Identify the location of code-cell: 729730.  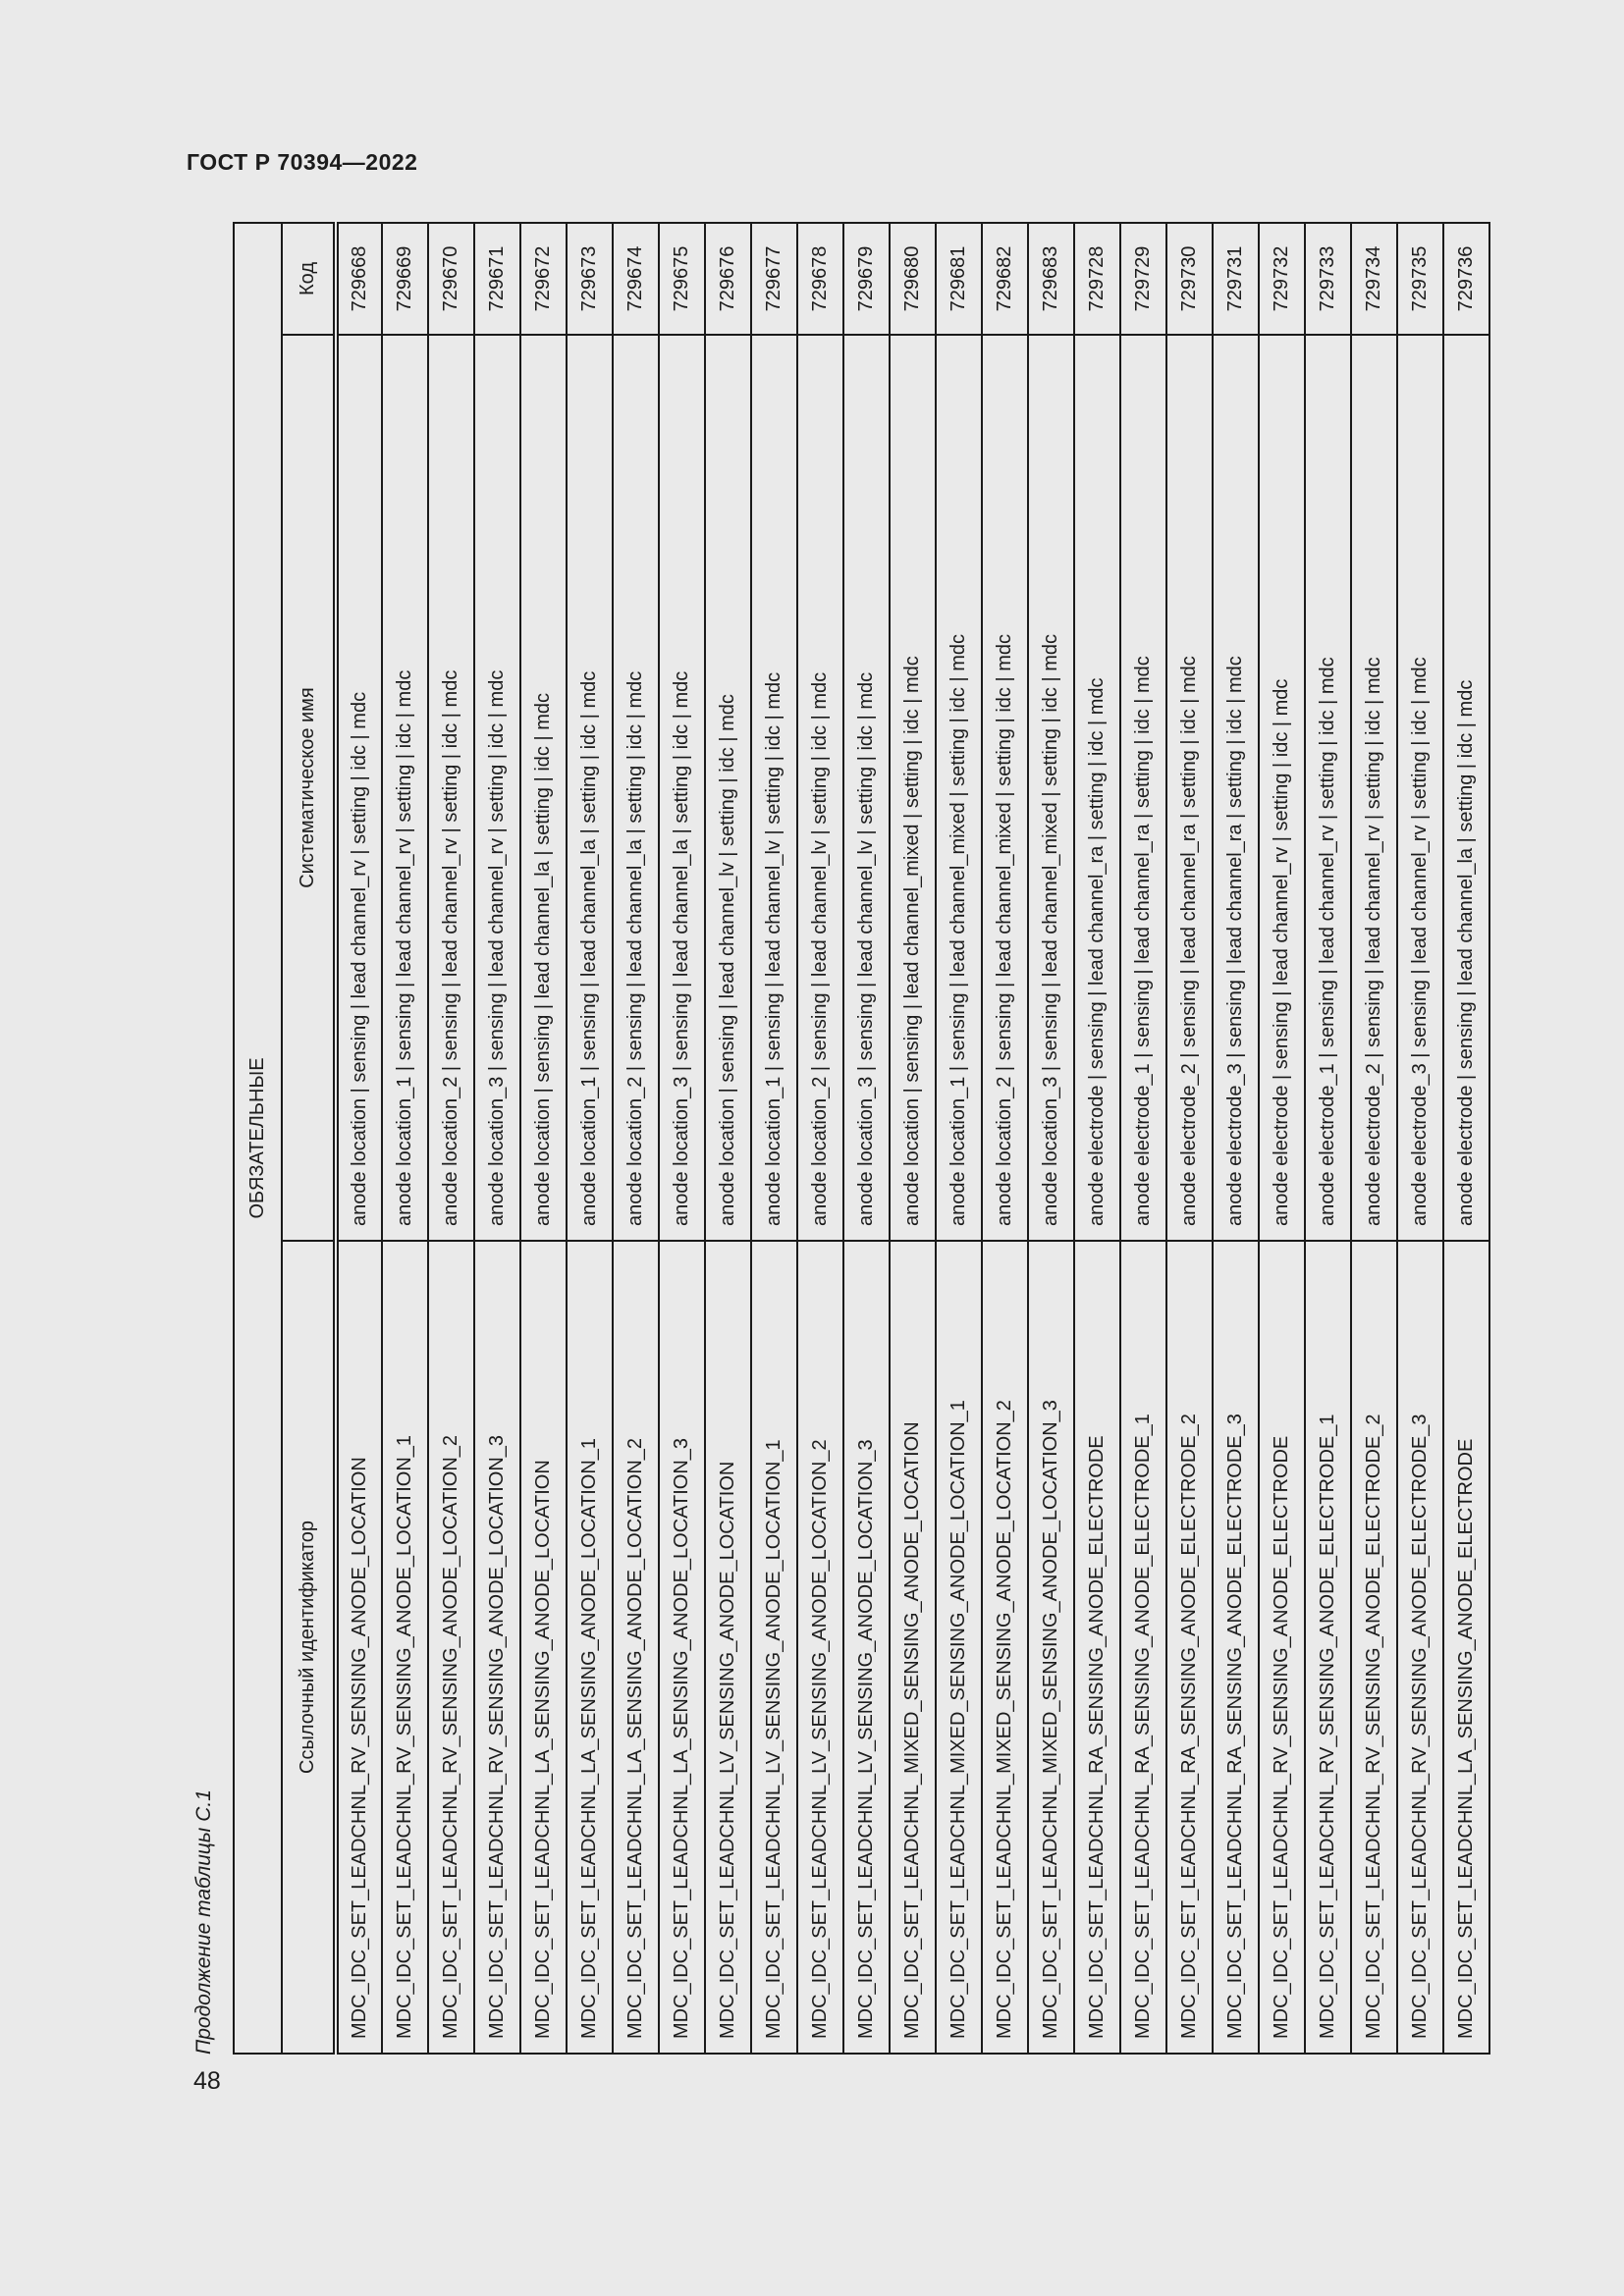
(1189, 278).